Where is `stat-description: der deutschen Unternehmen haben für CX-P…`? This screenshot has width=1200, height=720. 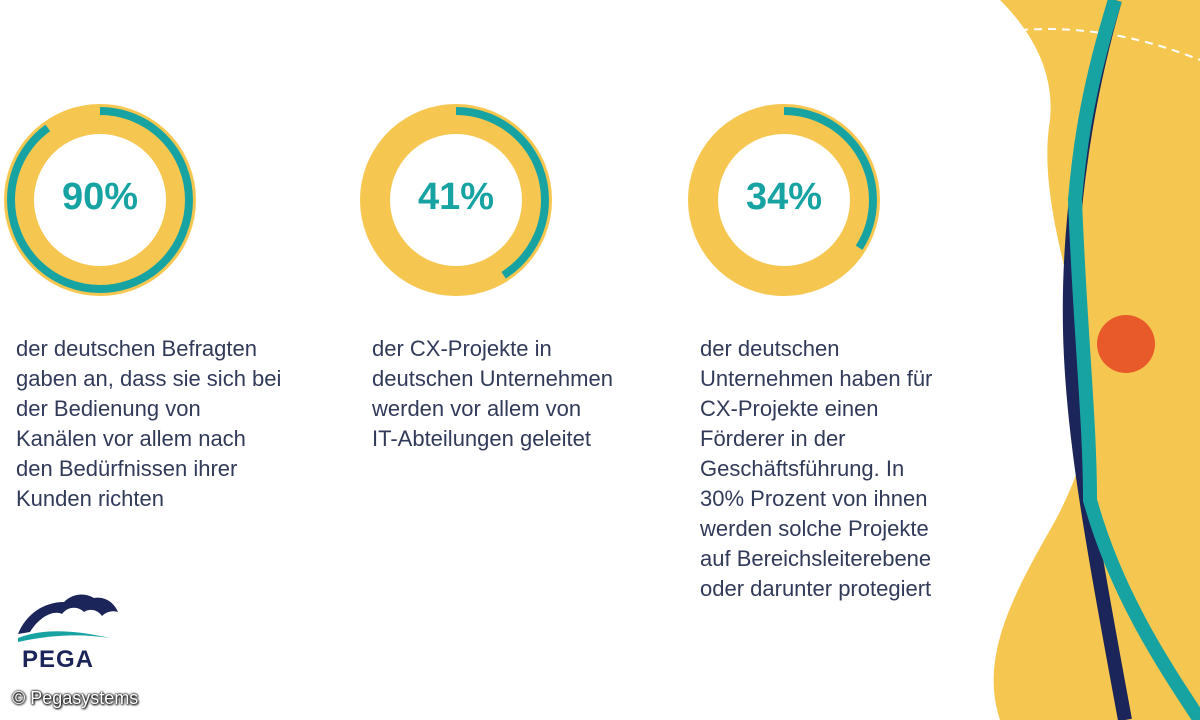
stat-description: der deutschen Unternehmen haben für CX-P… is located at coordinates (816, 468).